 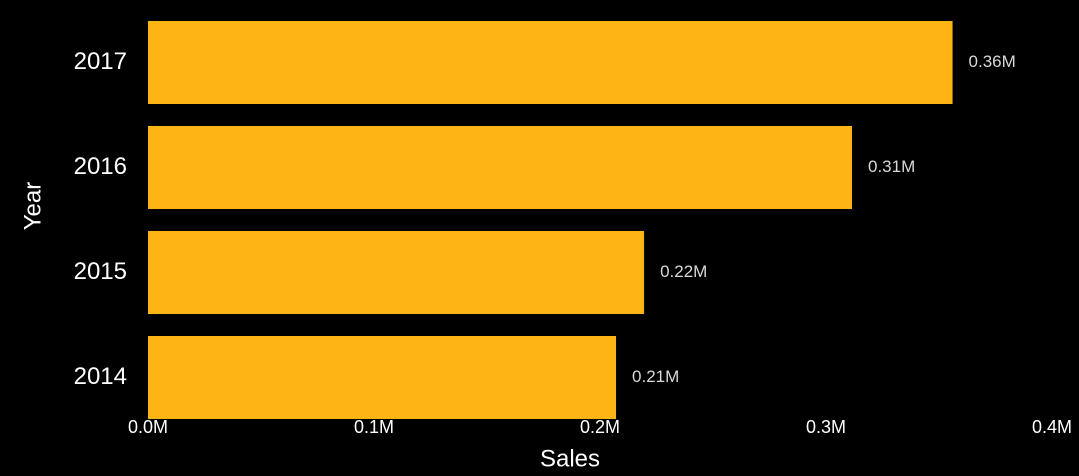 I want to click on y-axis-title: Year, so click(x=32, y=206).